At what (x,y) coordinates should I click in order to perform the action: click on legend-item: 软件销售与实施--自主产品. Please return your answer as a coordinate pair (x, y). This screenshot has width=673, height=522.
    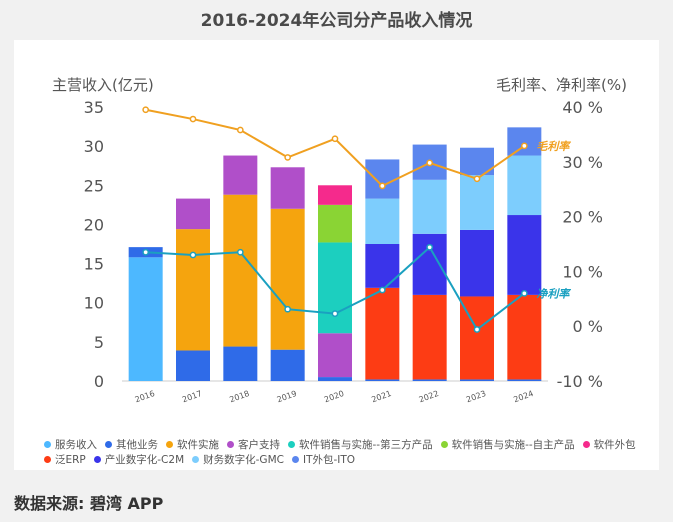
    Looking at the image, I should click on (507, 445).